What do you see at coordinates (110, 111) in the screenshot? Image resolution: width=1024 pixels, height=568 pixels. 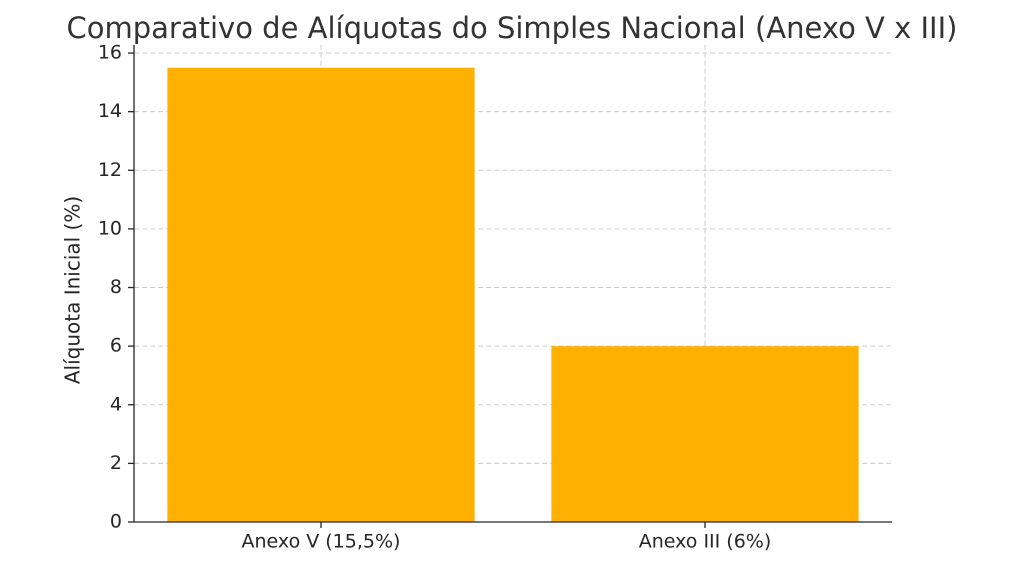 I see `y-tick-label: 14` at bounding box center [110, 111].